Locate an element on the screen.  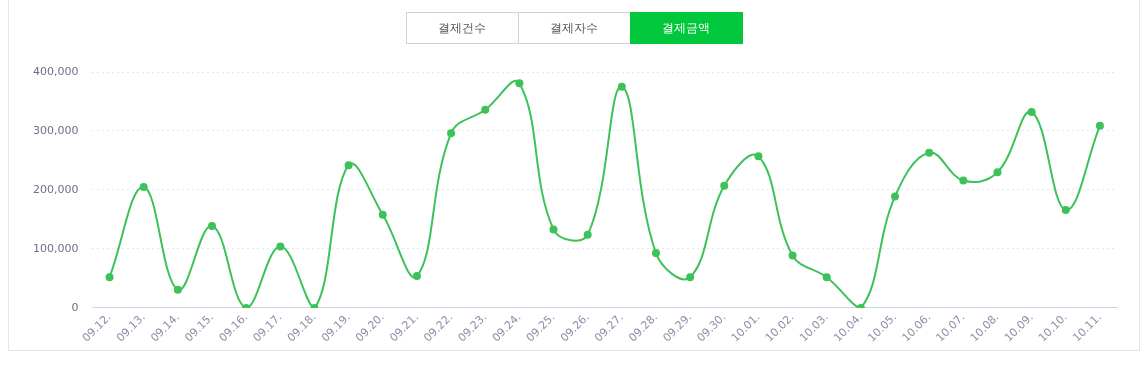
y-tick-label: 400,000 is located at coordinates (55, 71).